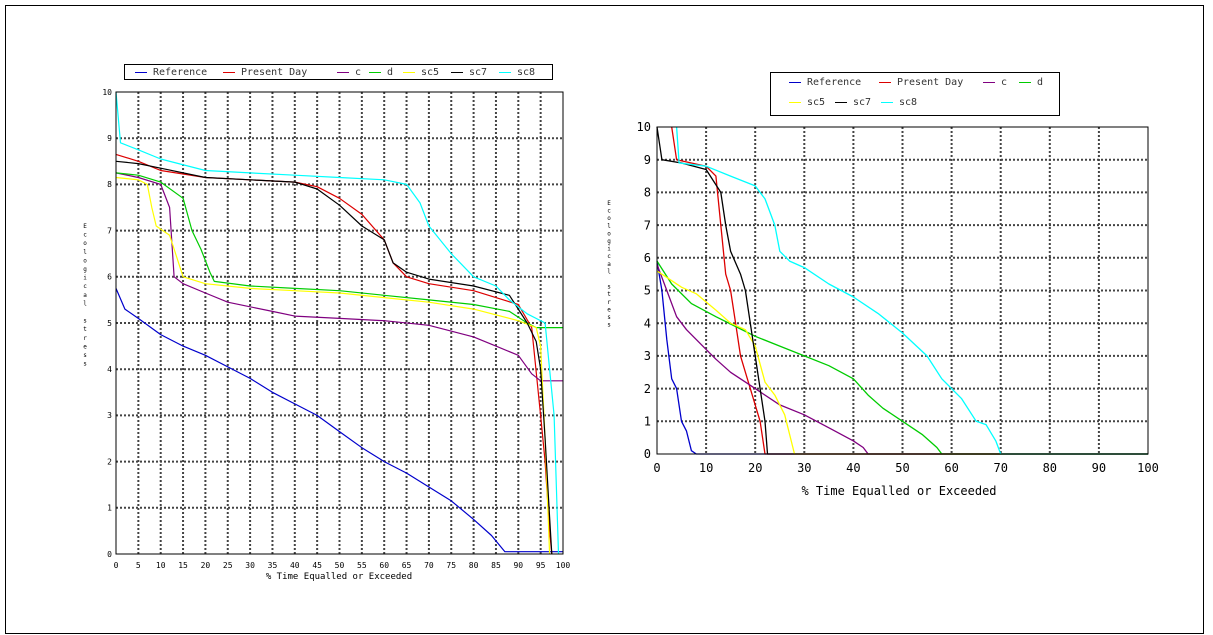  I want to click on left-legend-swatch-sc5, so click(409, 72).